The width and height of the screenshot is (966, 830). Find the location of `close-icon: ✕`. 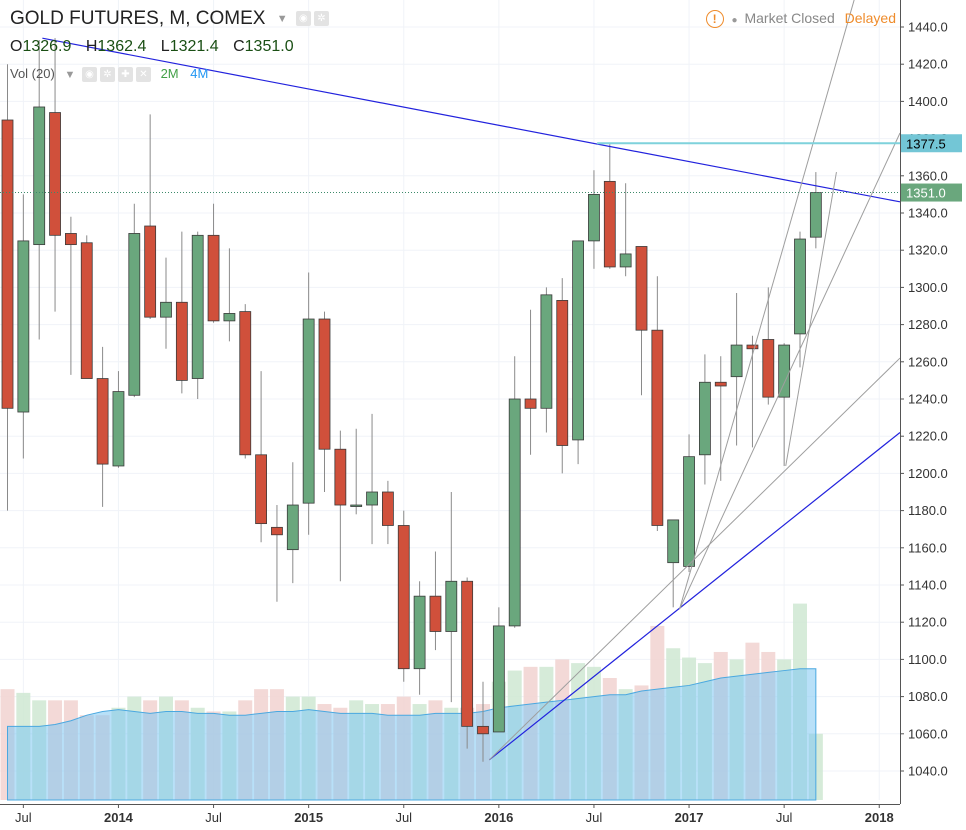

close-icon: ✕ is located at coordinates (143, 75).